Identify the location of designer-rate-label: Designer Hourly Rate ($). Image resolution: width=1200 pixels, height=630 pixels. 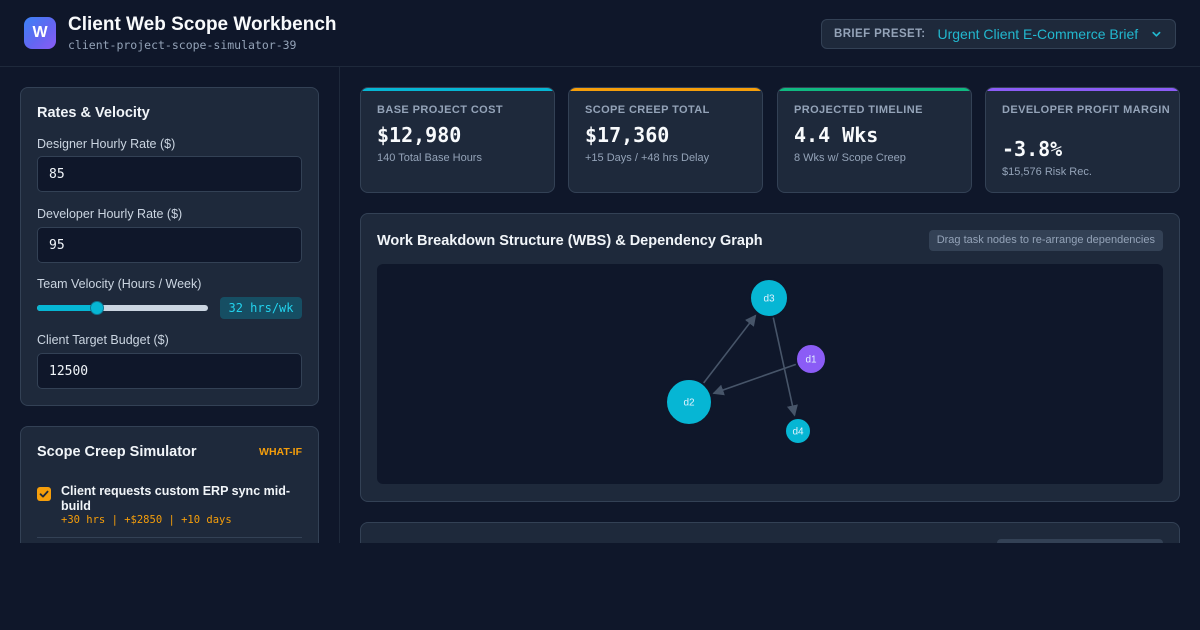
(106, 144).